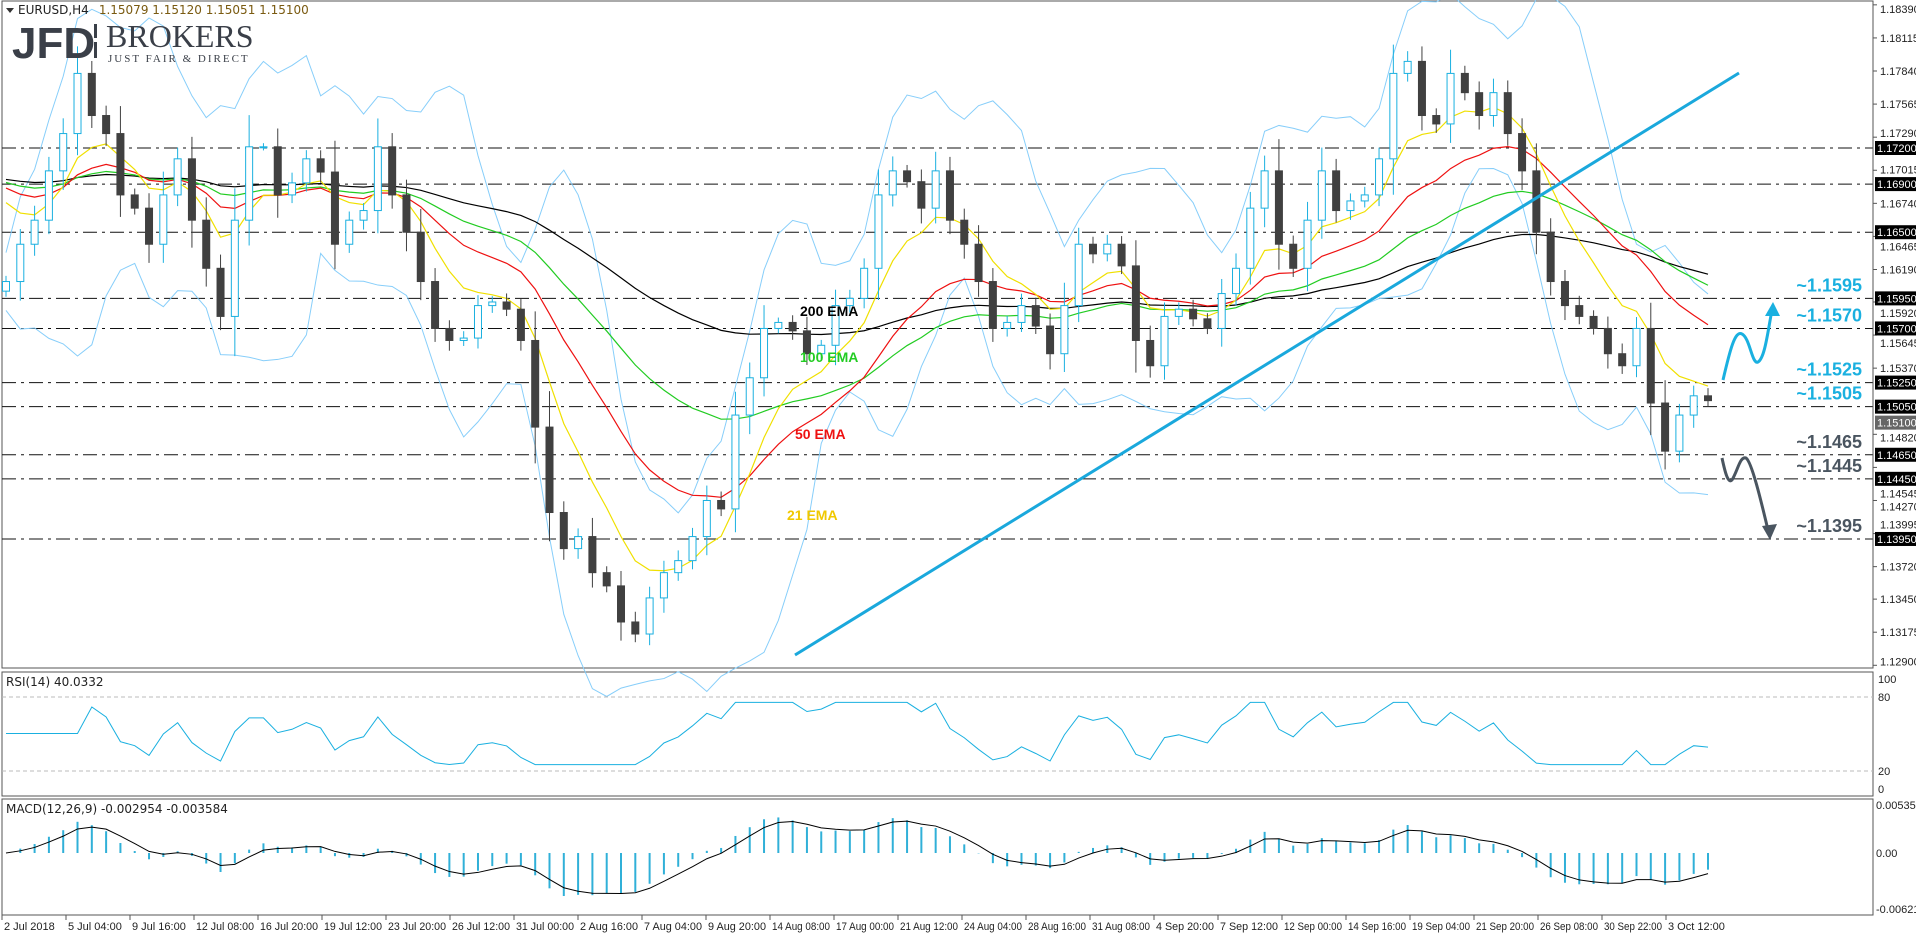 This screenshot has width=1916, height=936. Describe the element at coordinates (1898, 170) in the screenshot. I see `price-tick-label: 1.17015` at that location.